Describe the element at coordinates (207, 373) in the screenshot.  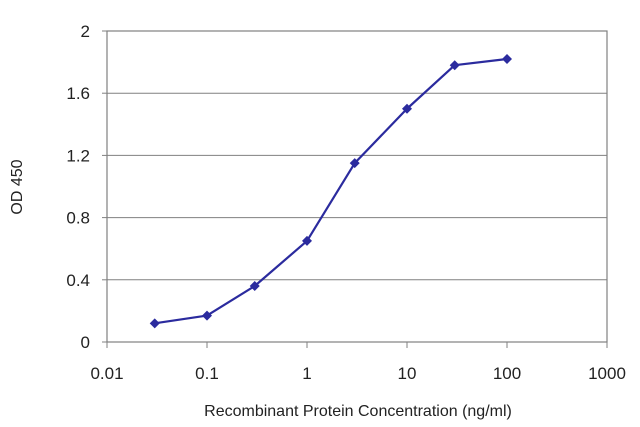
I see `x-tick-label: 0.1` at that location.